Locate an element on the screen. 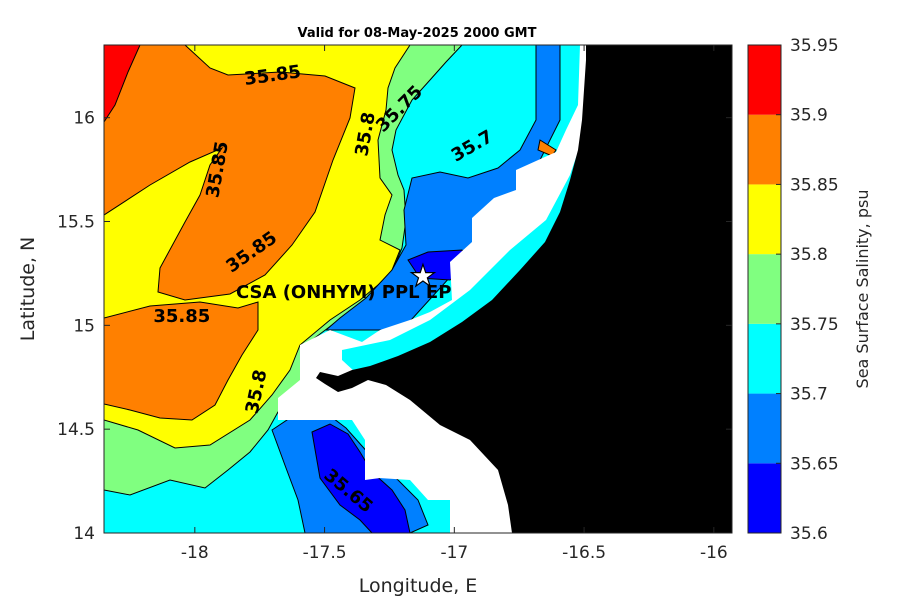 Image resolution: width=900 pixels, height=600 pixels. colorbar-tick-label: 35.75 is located at coordinates (814, 325).